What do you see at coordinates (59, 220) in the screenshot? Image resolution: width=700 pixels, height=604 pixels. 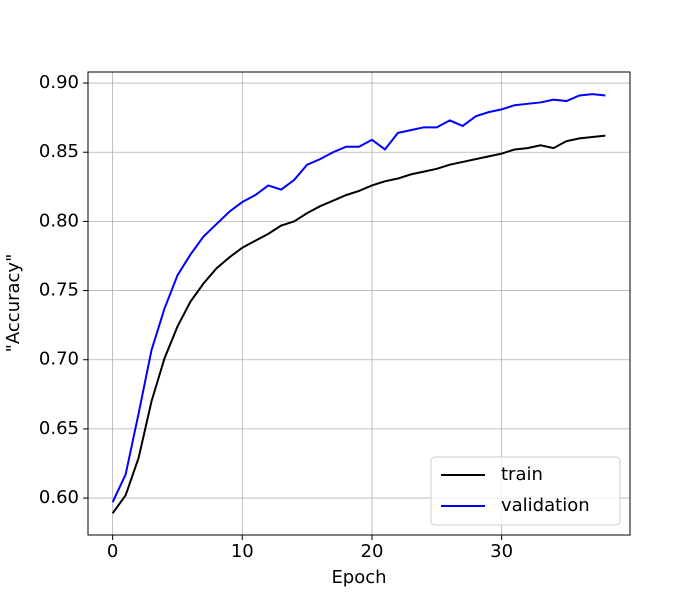 I see `y-tick-label: 0.80` at bounding box center [59, 220].